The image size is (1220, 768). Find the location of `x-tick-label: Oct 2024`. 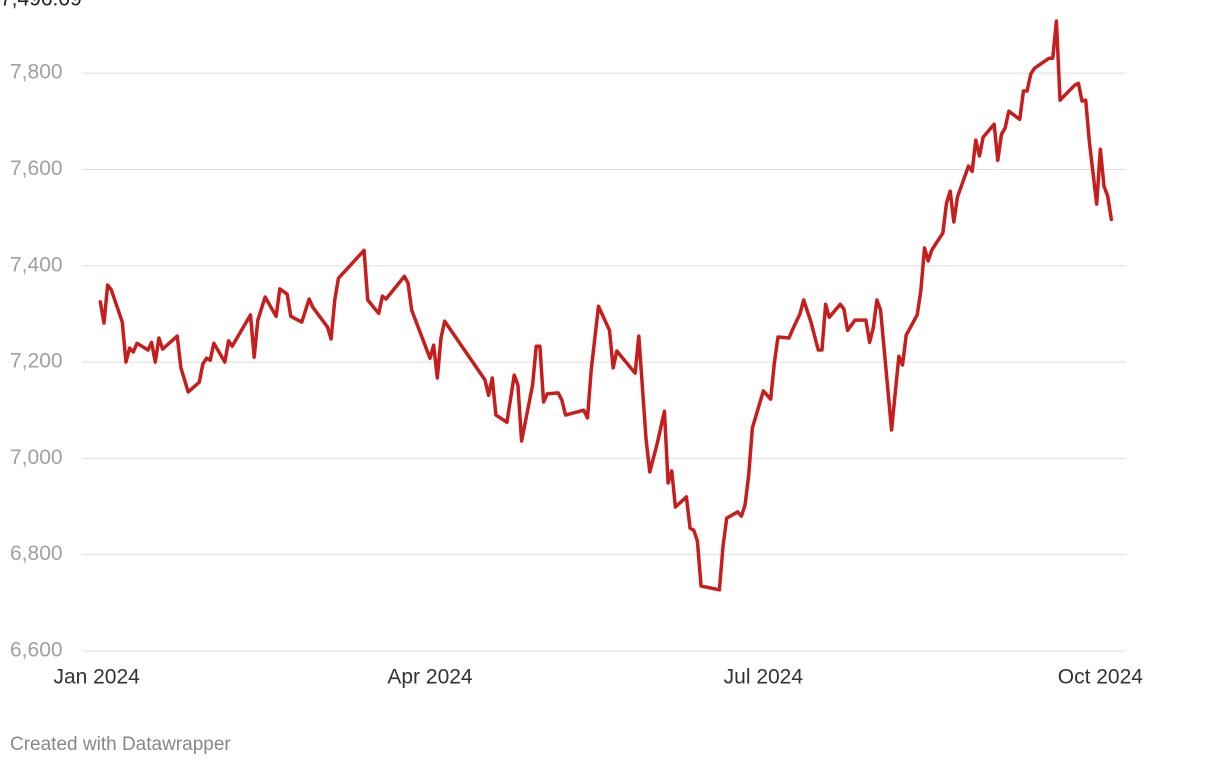

x-tick-label: Oct 2024 is located at coordinates (1101, 677).